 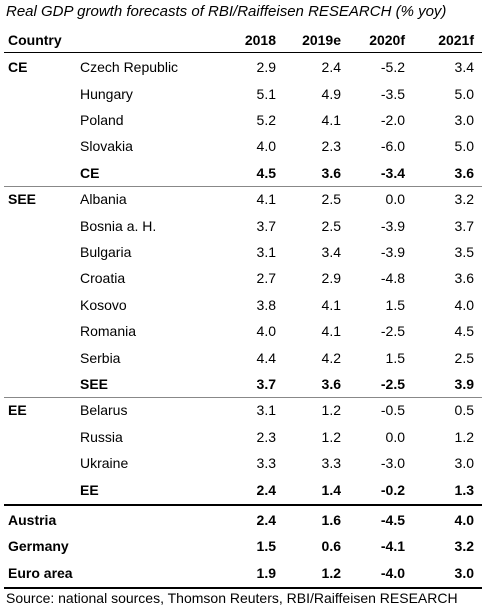 What do you see at coordinates (266, 572) in the screenshot?
I see `cell-value: 1.9` at bounding box center [266, 572].